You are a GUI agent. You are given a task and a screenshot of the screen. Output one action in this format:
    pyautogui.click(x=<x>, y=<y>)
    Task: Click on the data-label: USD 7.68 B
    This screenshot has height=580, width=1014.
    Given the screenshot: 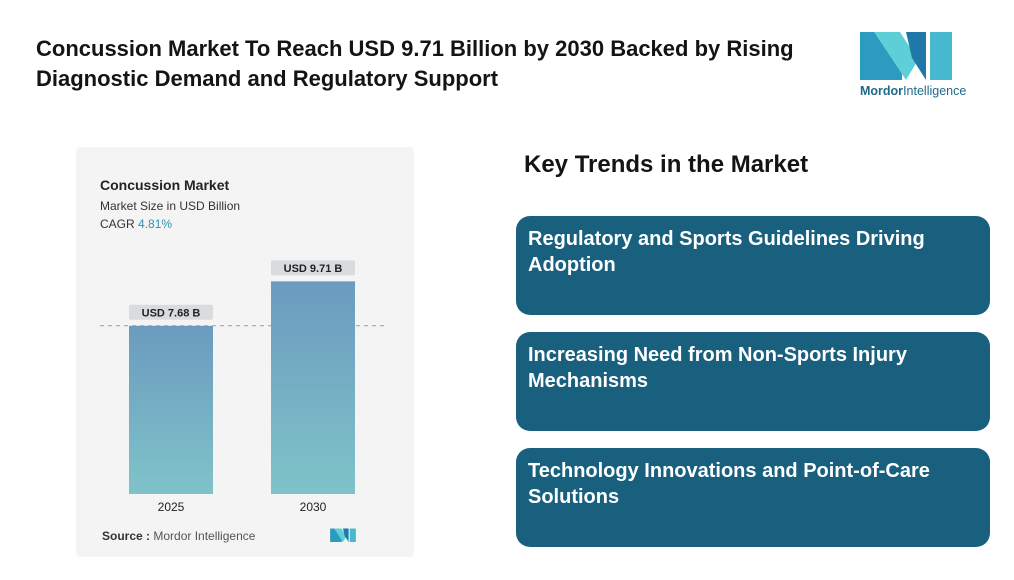 What is the action you would take?
    pyautogui.click(x=171, y=313)
    